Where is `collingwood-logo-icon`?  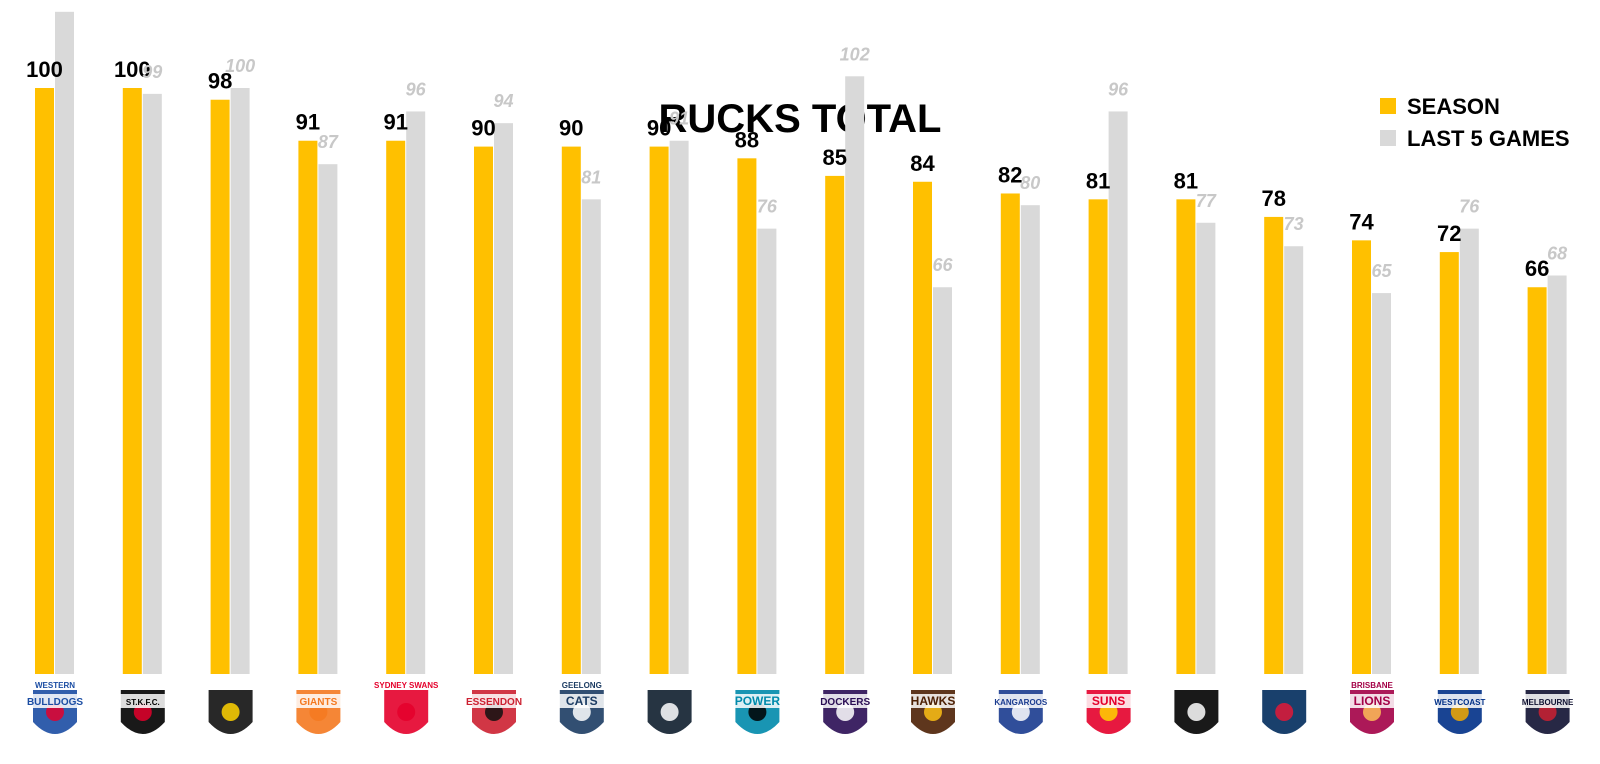 collingwood-logo-icon is located at coordinates (1196, 712).